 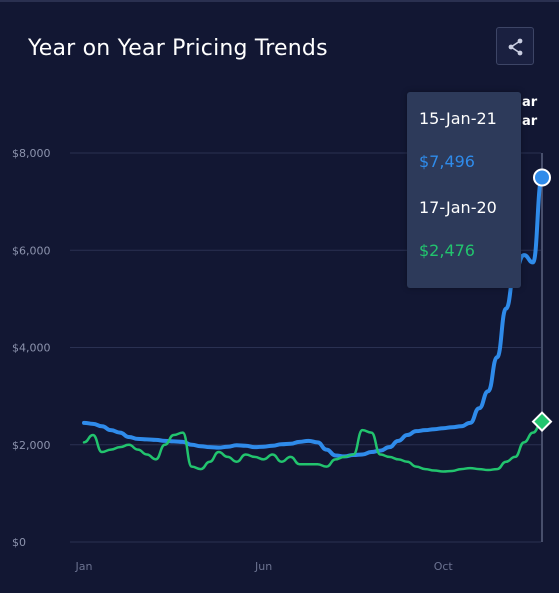 I want to click on tooltip-date-1: 15-Jan-21, so click(x=458, y=118).